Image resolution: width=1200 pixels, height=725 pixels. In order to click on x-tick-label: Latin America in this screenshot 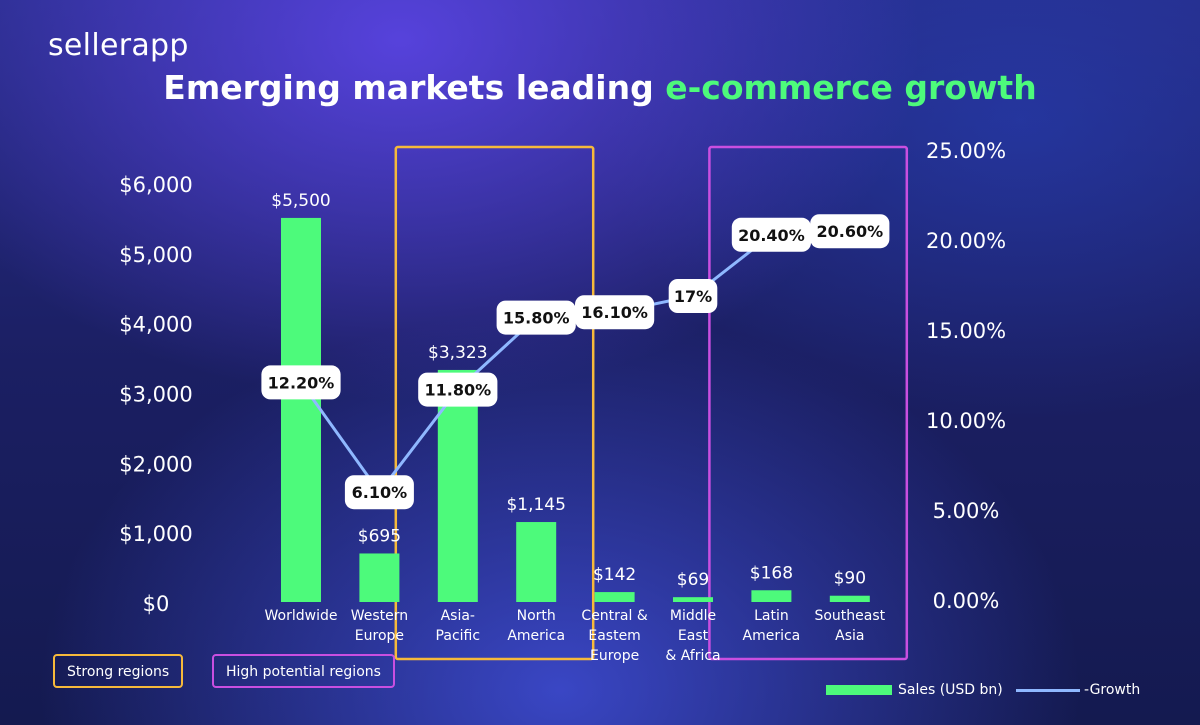, I will do `click(772, 626)`.